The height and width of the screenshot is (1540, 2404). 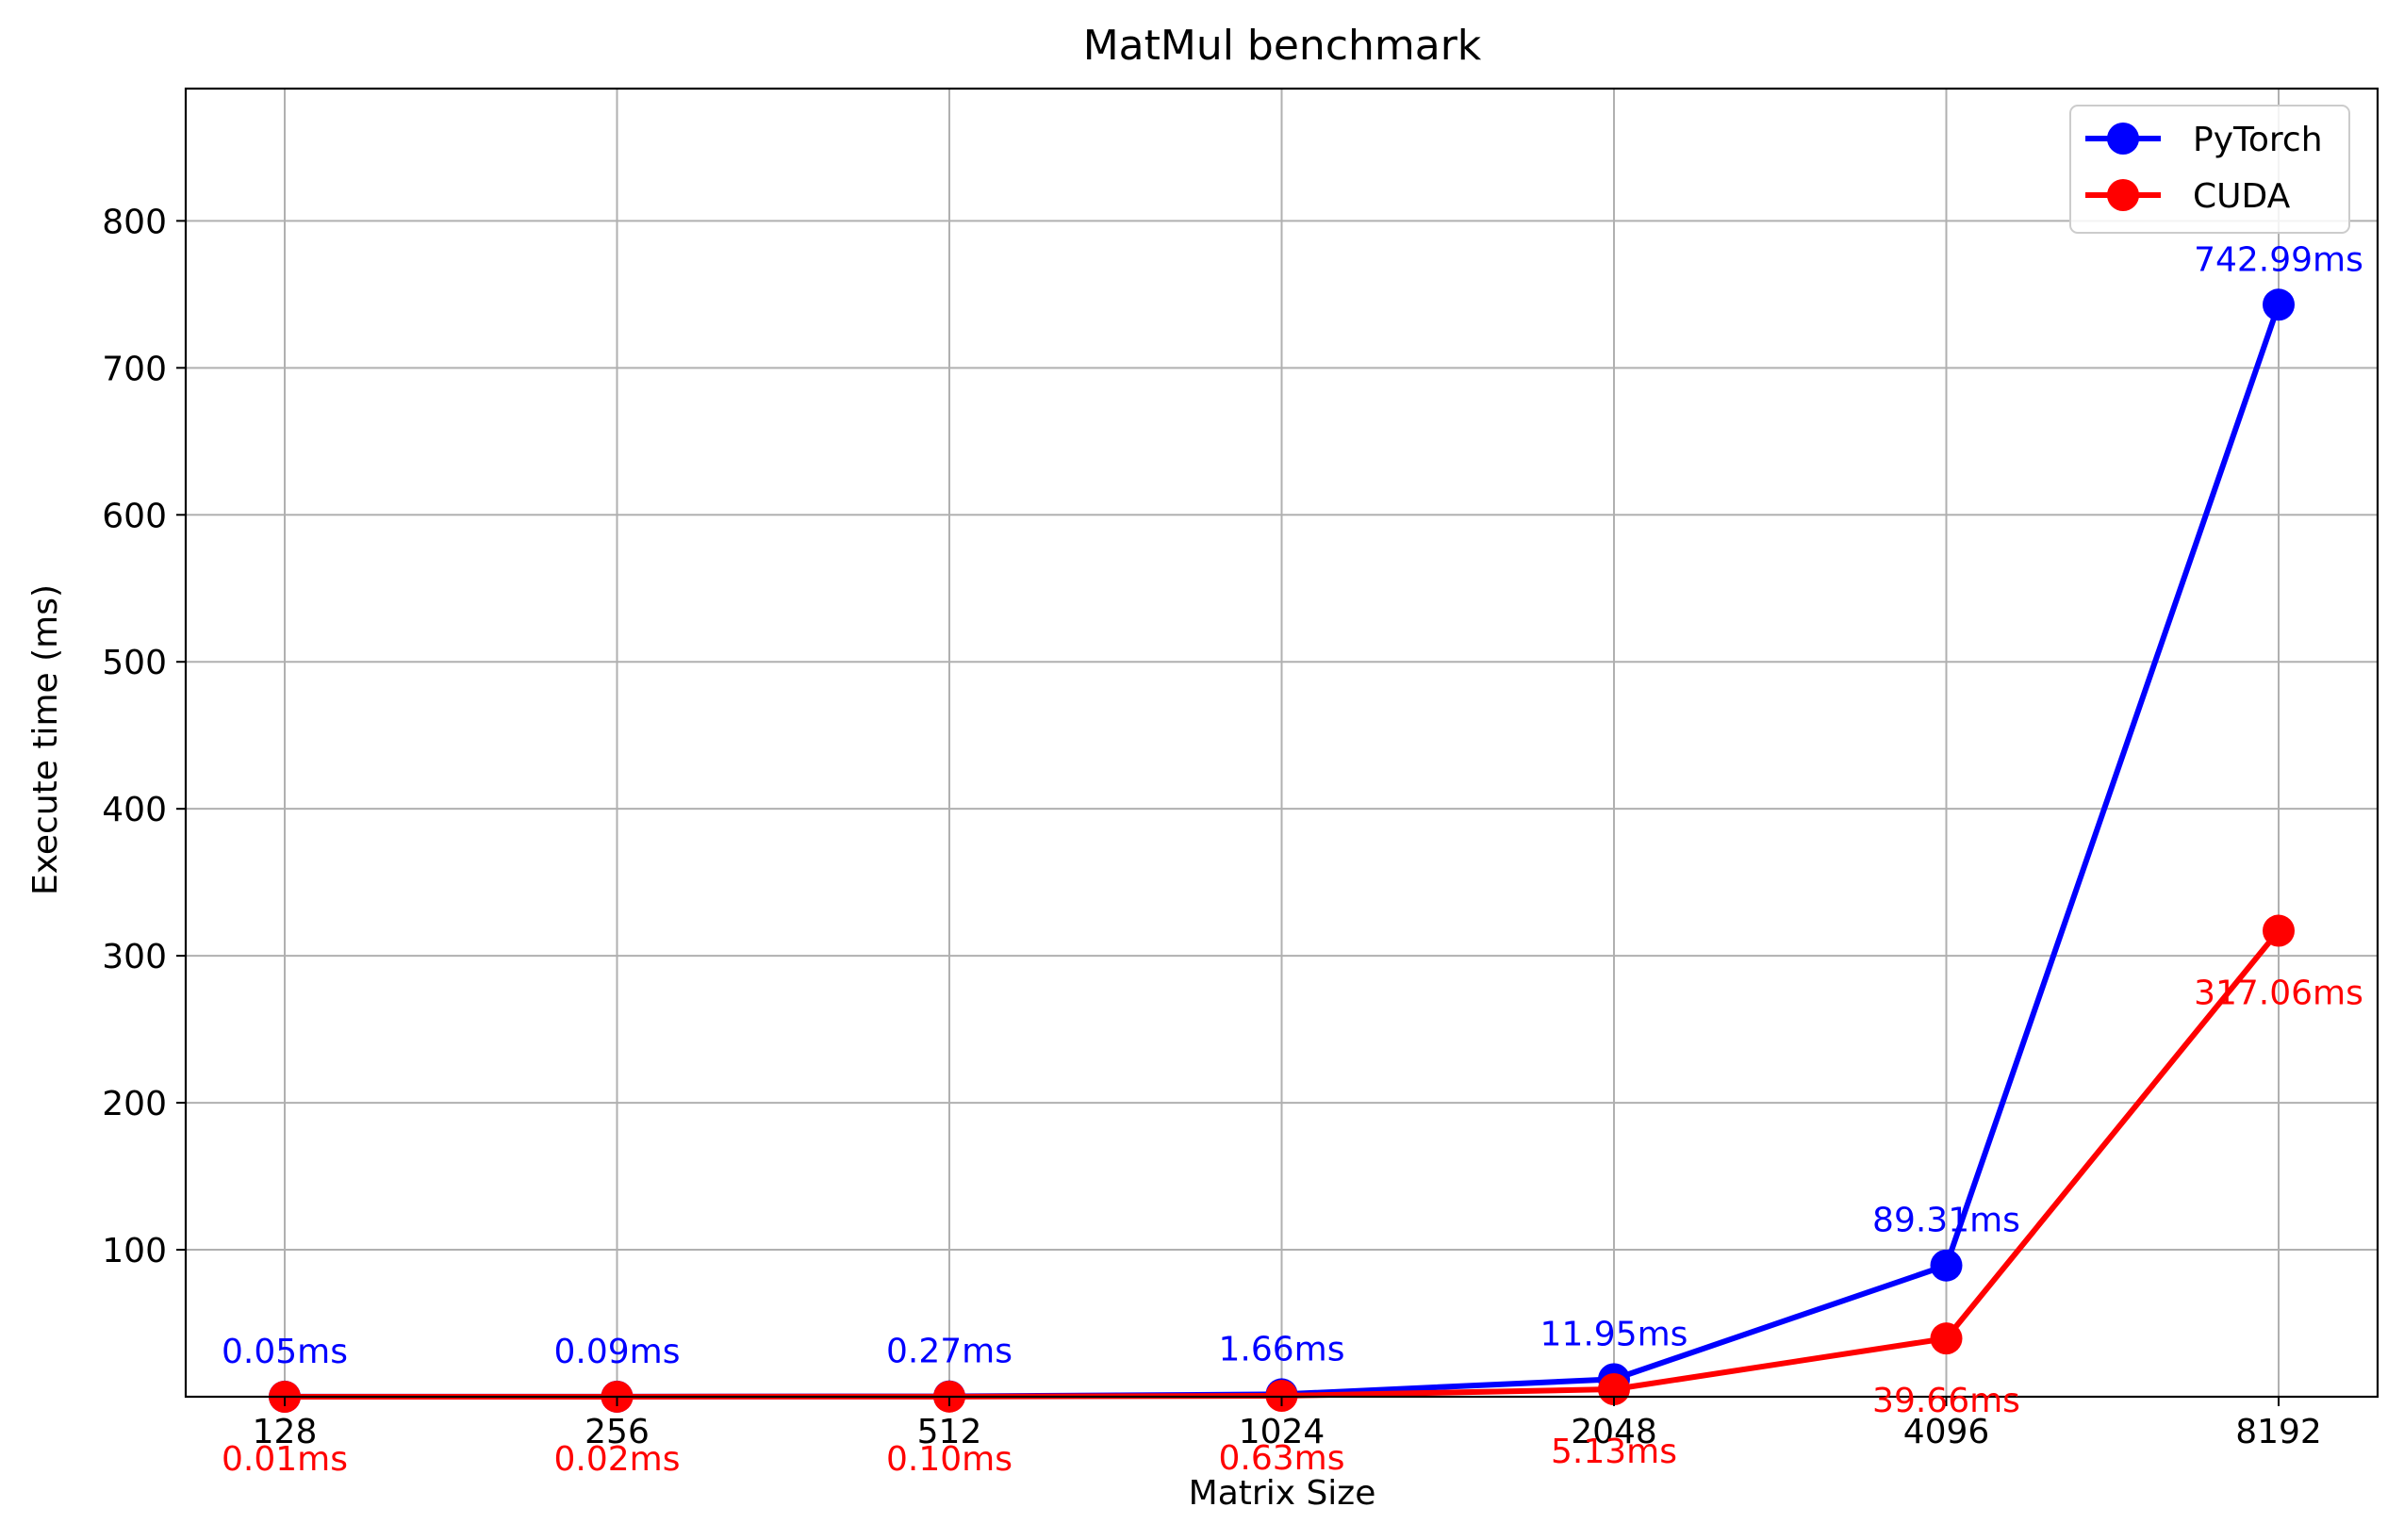 I want to click on x-axis-label: Matrix Size, so click(x=1282, y=1493).